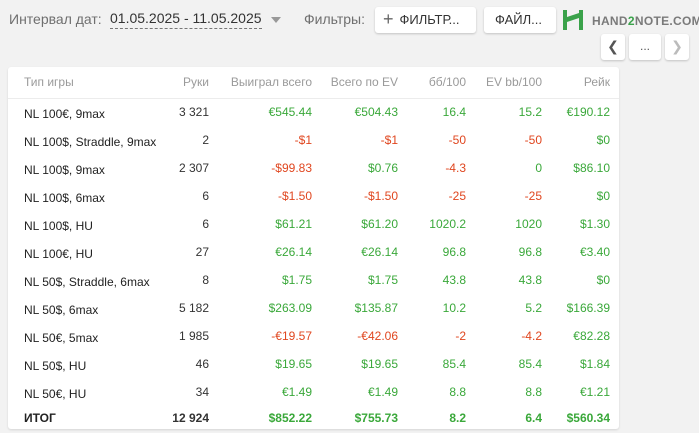 The height and width of the screenshot is (433, 699). What do you see at coordinates (193, 168) in the screenshot?
I see `cell-hands: 2 307` at bounding box center [193, 168].